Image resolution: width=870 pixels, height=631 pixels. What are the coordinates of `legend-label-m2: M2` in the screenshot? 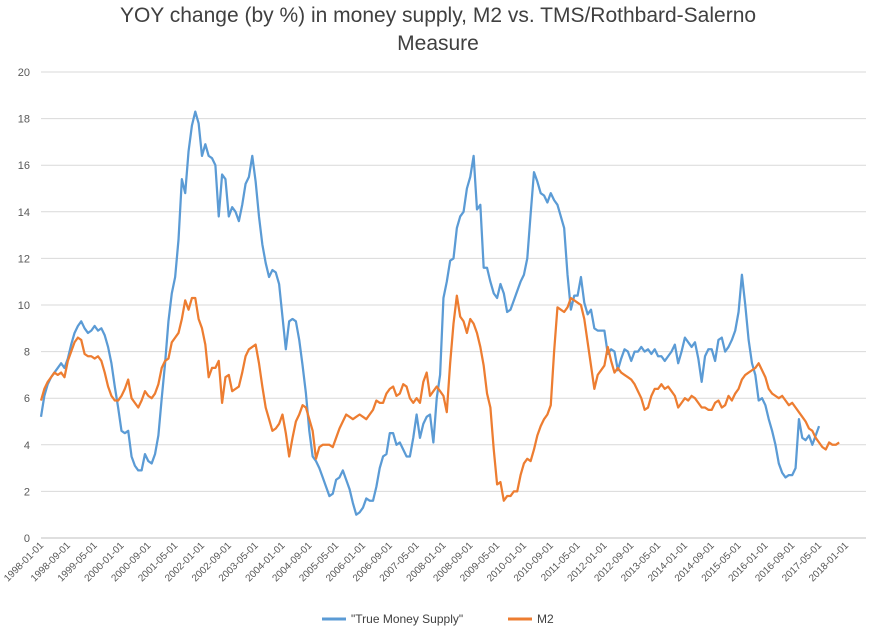 It's located at (545, 619).